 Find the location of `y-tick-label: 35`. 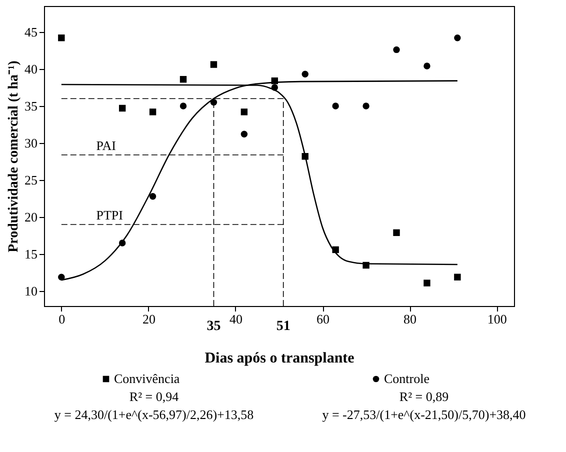

y-tick-label: 35 is located at coordinates (31, 106).